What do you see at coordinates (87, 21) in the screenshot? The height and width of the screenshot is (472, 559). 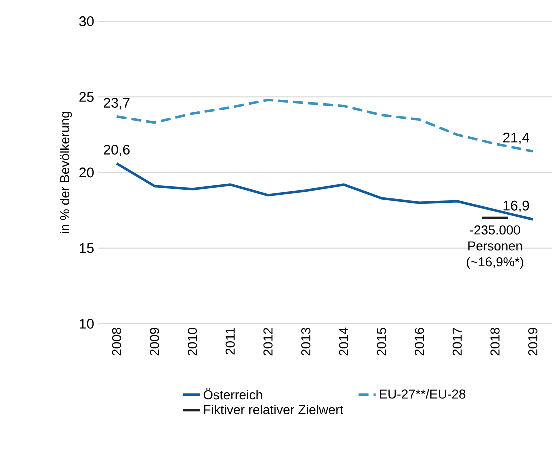 I see `y-tick-label: 30` at bounding box center [87, 21].